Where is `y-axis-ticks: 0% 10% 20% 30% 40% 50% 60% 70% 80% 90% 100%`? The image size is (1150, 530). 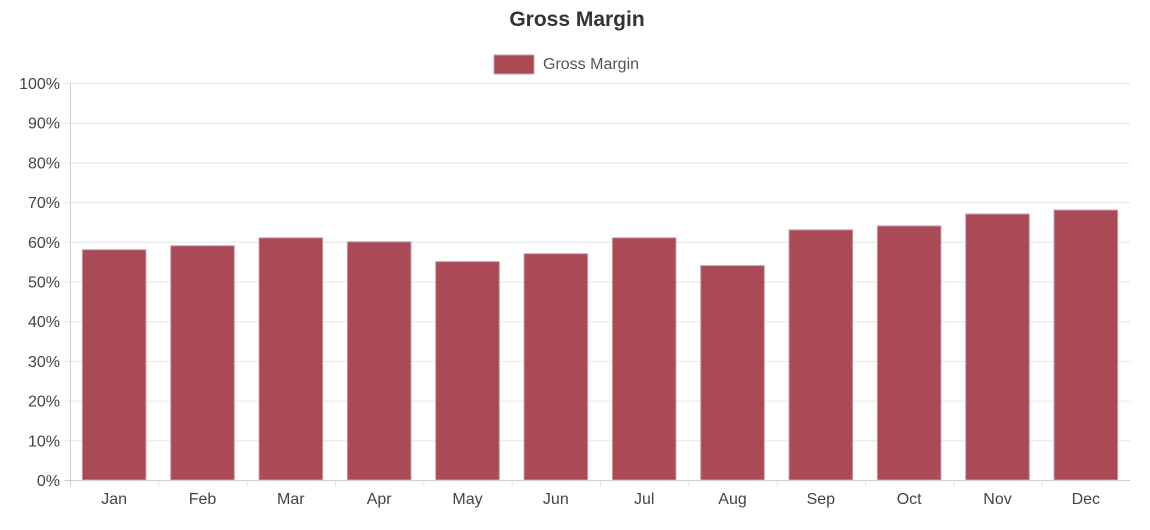 y-axis-ticks: 0% 10% 20% 30% 40% 50% 60% 70% 80% 90% 100% is located at coordinates (39, 283).